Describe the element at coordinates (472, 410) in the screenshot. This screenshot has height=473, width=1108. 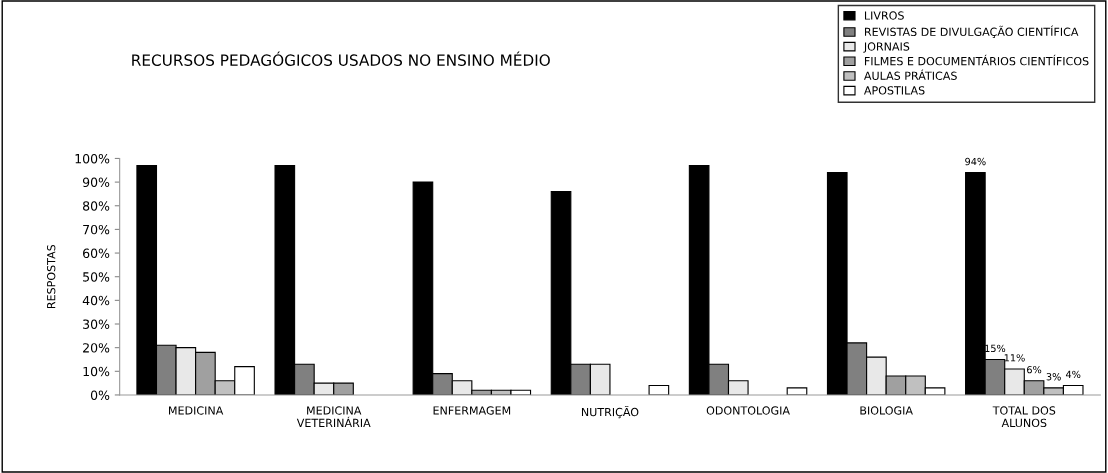
I see `x-tick-label: ENFERMAGEM` at that location.